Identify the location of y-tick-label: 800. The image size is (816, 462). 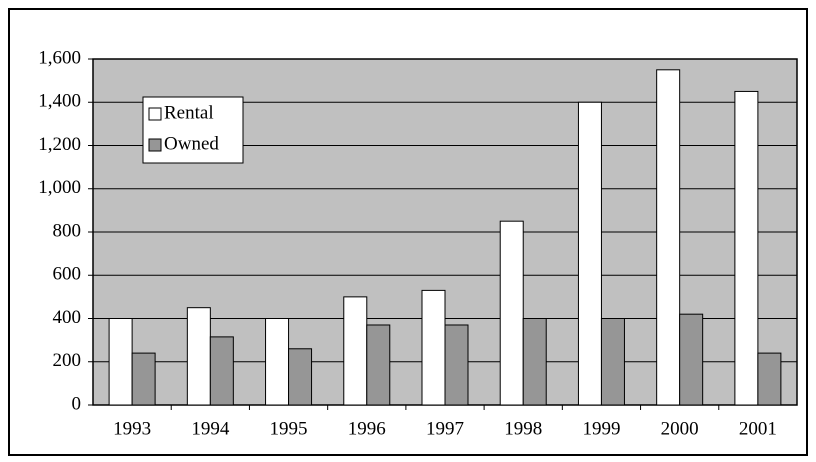
(67, 230).